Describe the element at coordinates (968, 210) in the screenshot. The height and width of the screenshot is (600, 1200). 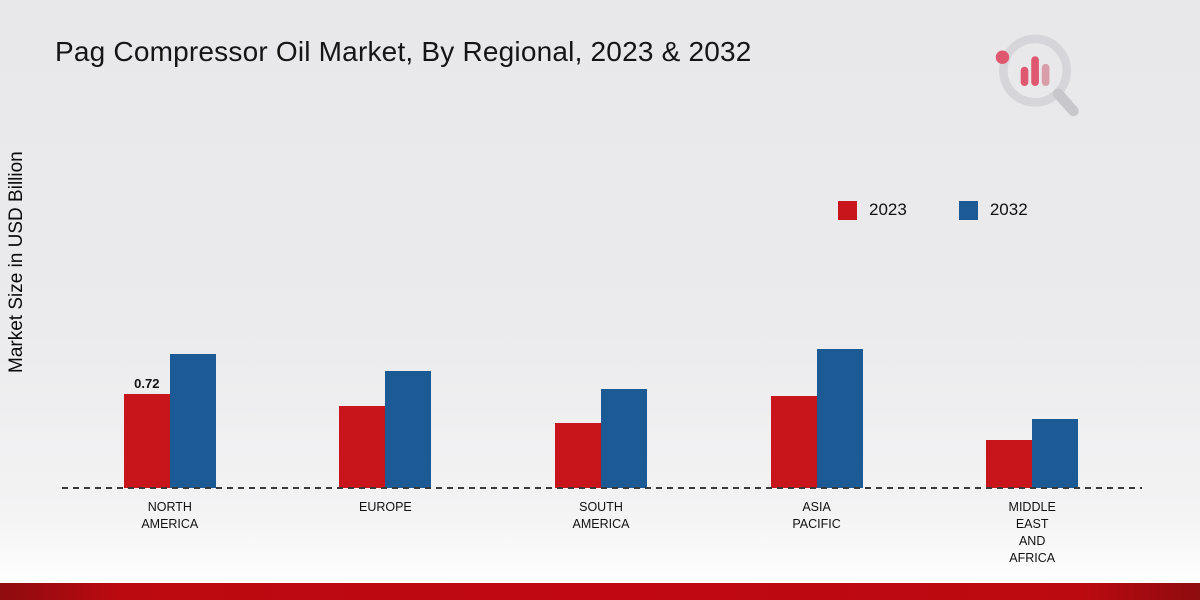
I see `legend-swatch-2032` at that location.